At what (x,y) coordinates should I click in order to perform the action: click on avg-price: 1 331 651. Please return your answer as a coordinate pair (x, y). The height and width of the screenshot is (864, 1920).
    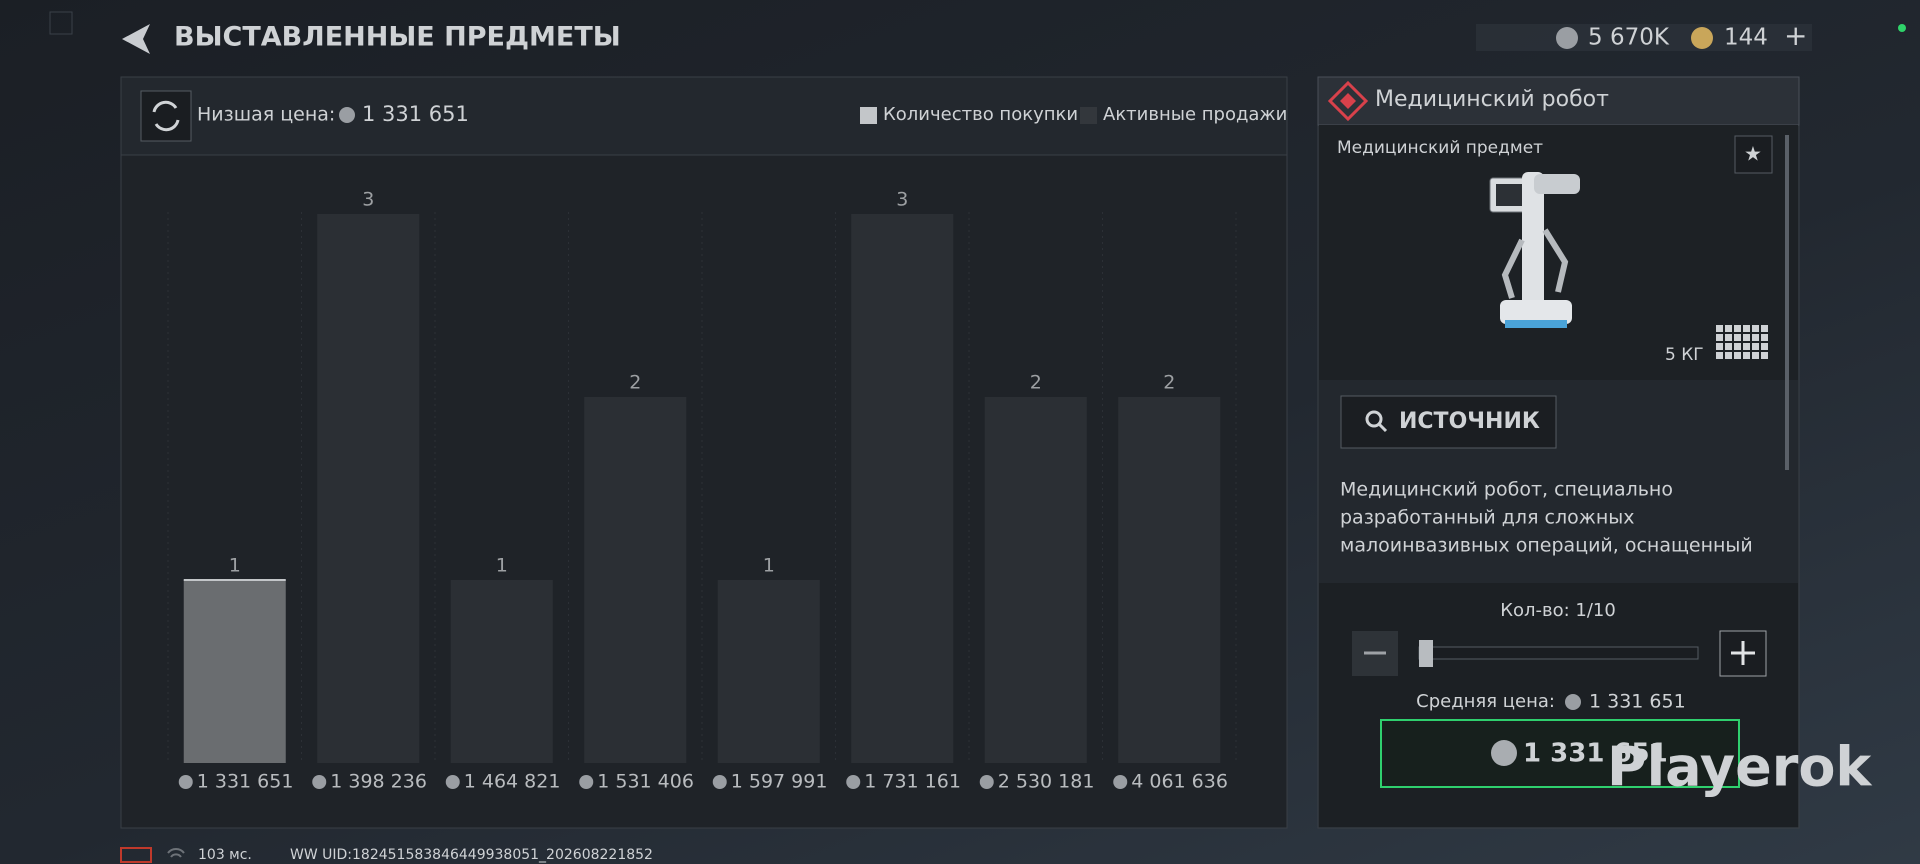
    Looking at the image, I should click on (1637, 702).